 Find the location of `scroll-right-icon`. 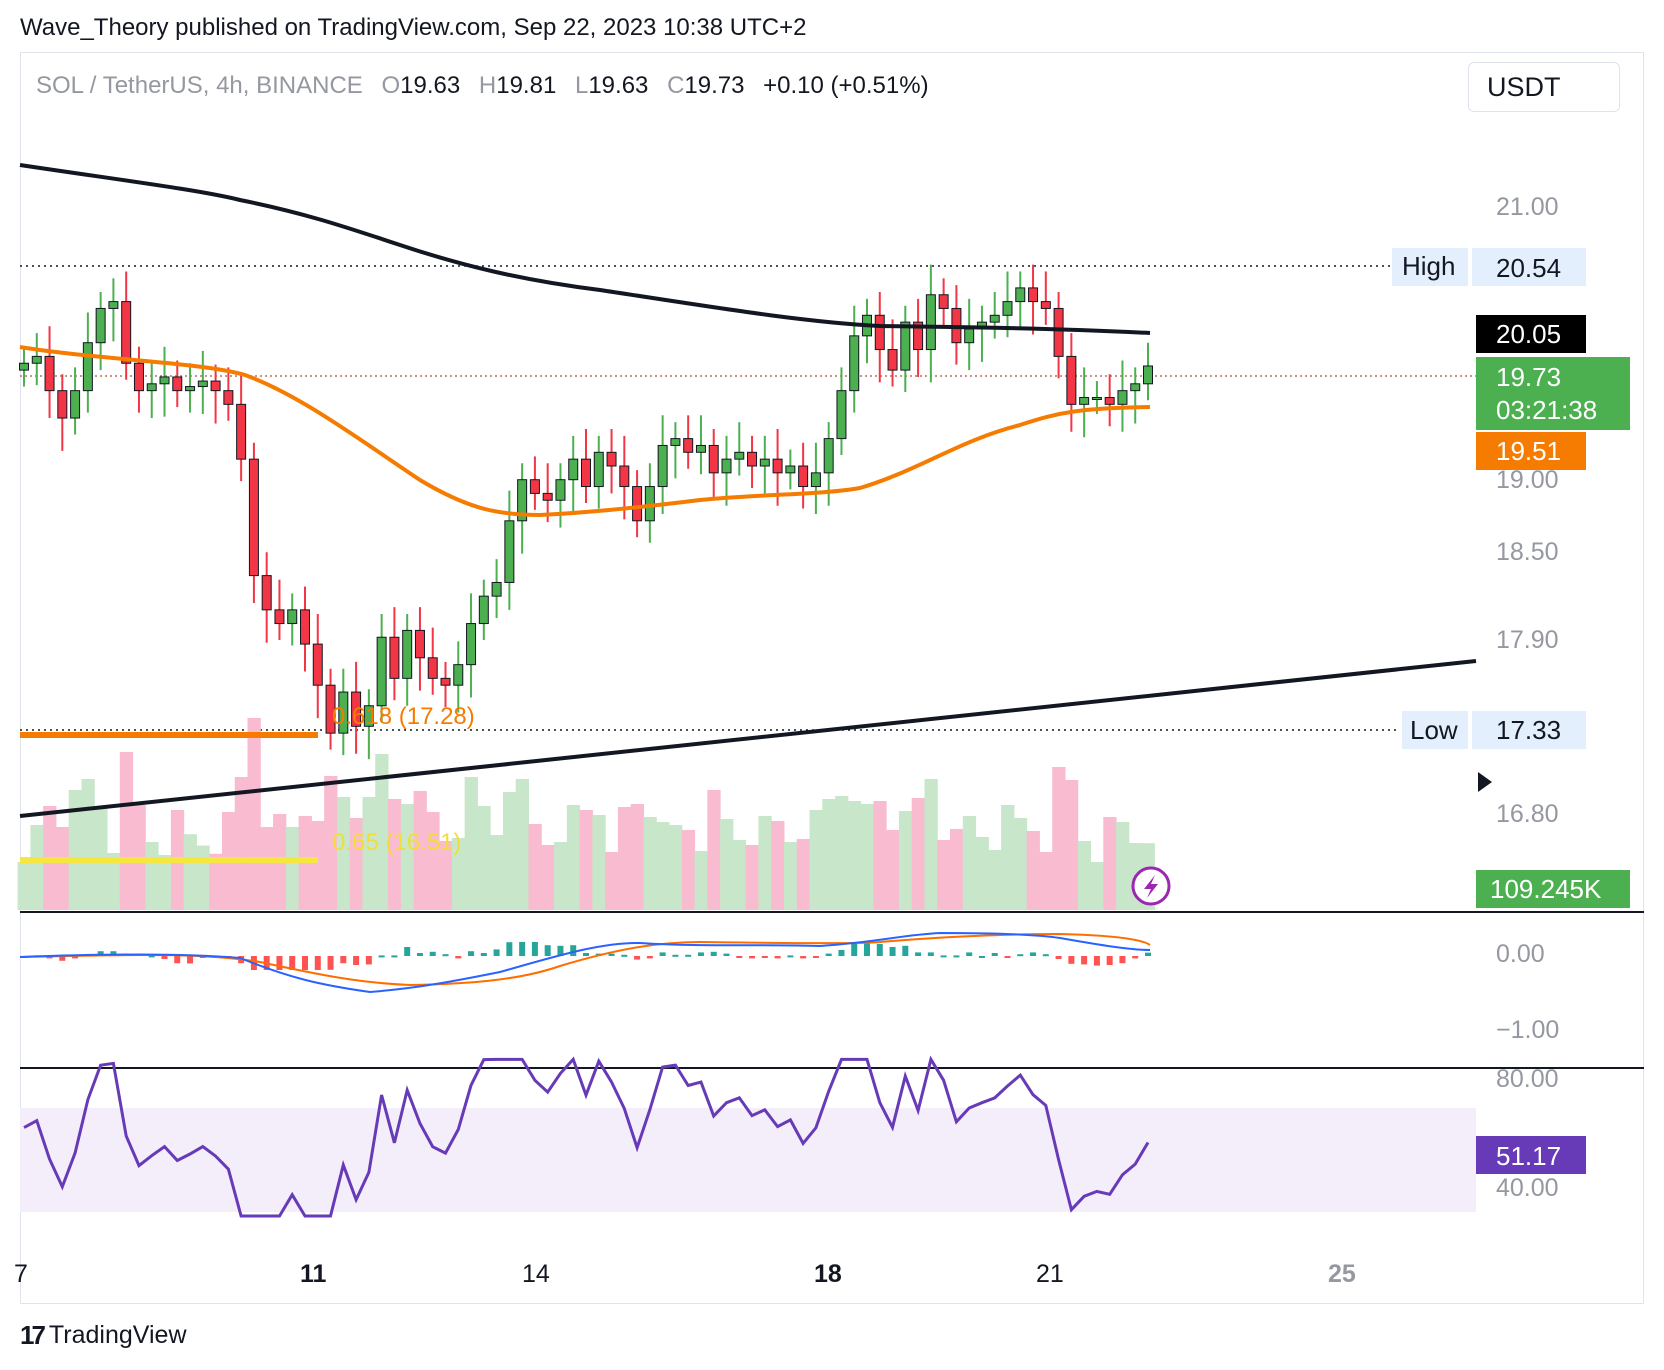

scroll-right-icon is located at coordinates (1485, 782).